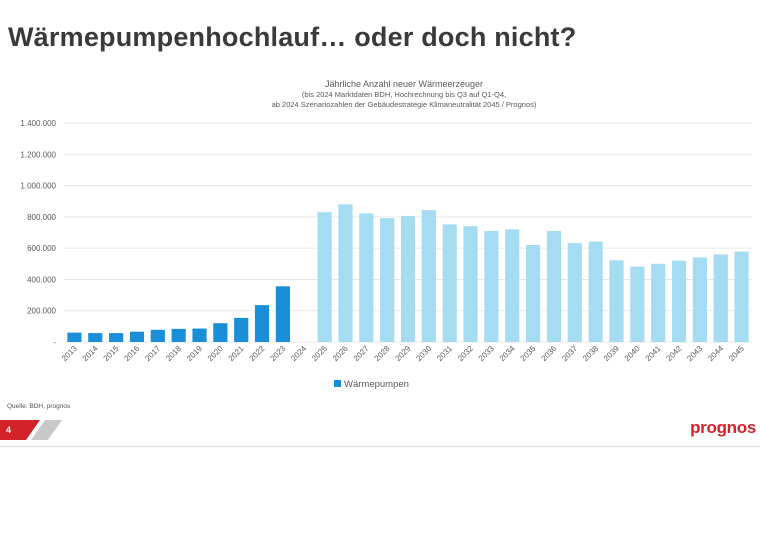 The width and height of the screenshot is (760, 537). Describe the element at coordinates (554, 286) in the screenshot. I see `bar-2036` at that location.